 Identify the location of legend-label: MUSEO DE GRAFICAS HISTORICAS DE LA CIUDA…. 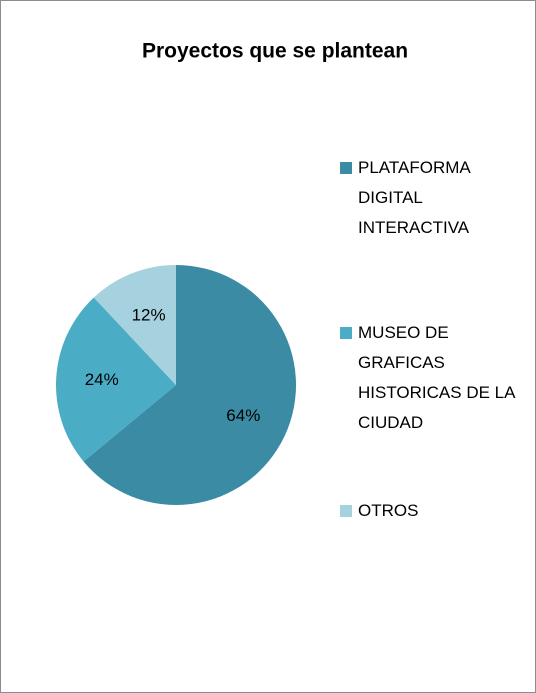
(436, 377).